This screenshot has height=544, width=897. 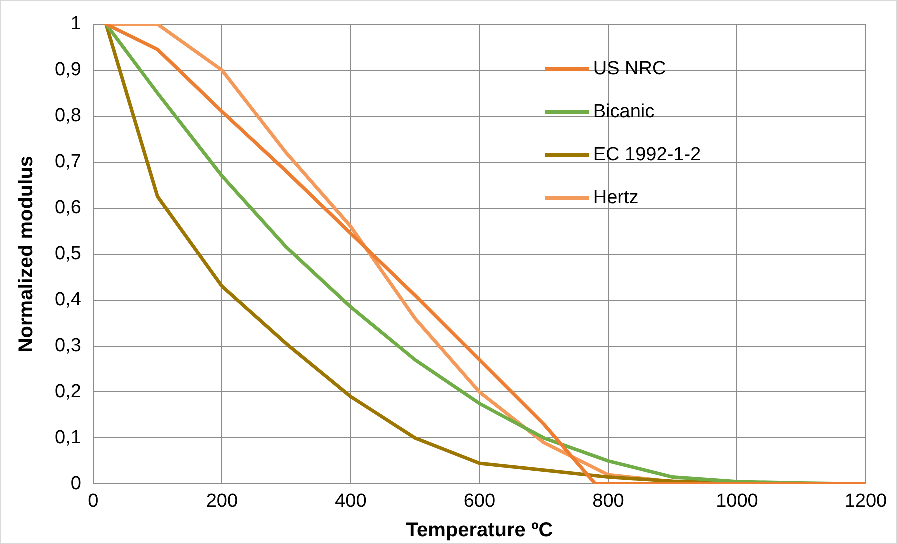 What do you see at coordinates (480, 501) in the screenshot?
I see `x-tick-label: 600` at bounding box center [480, 501].